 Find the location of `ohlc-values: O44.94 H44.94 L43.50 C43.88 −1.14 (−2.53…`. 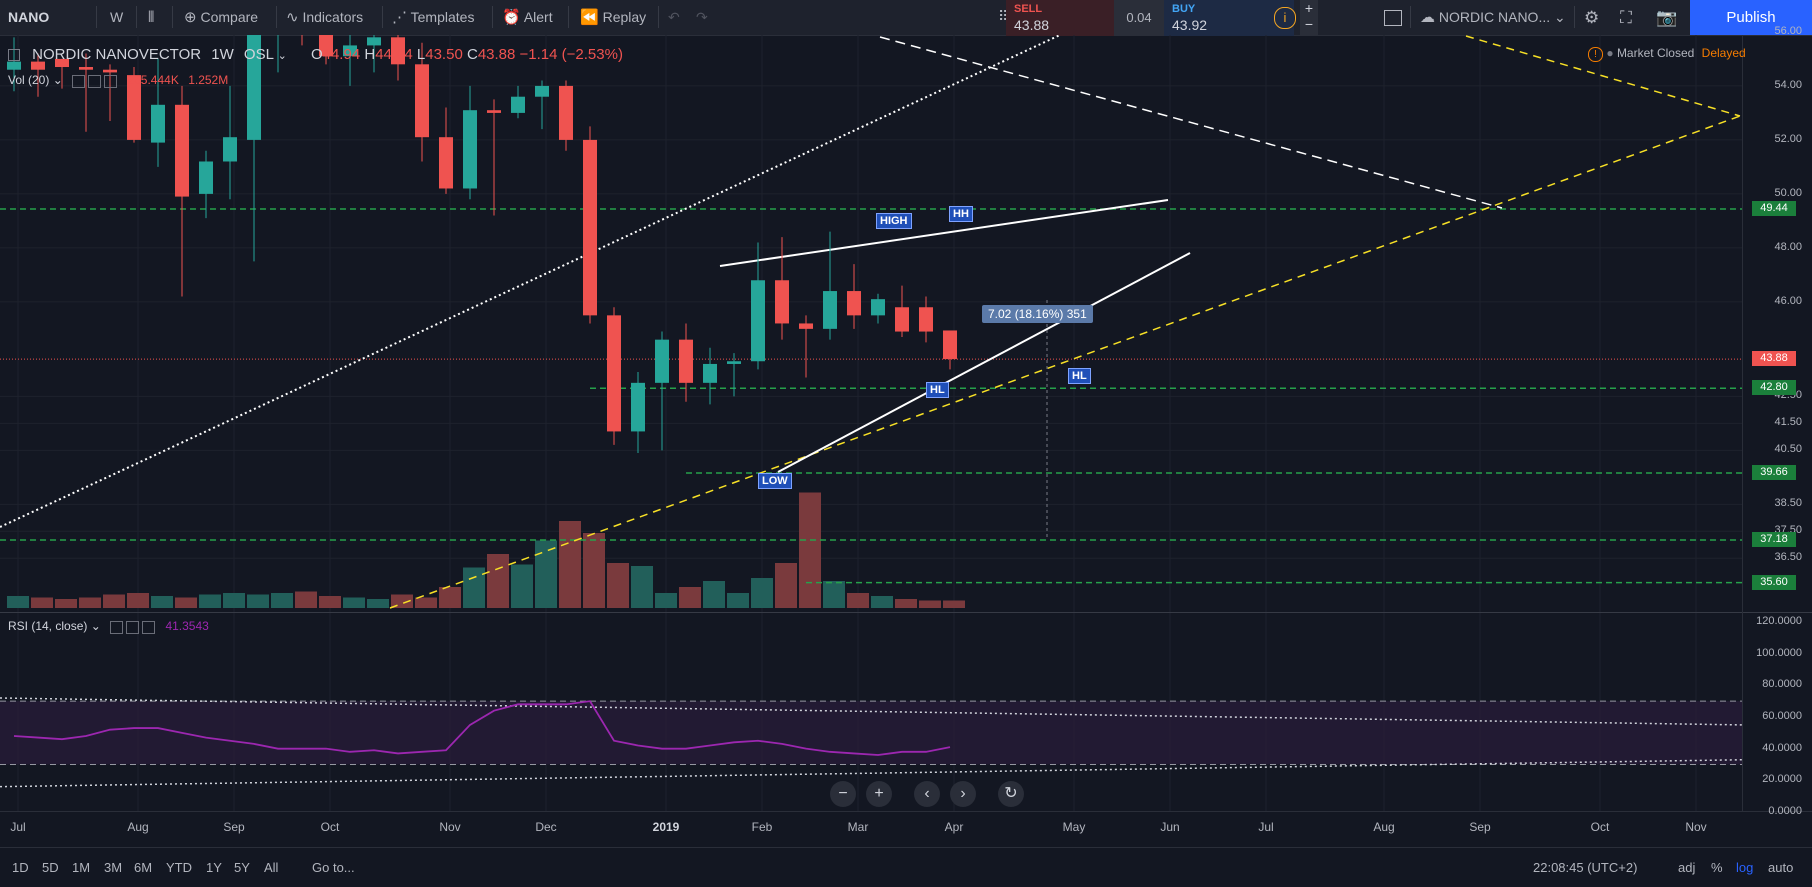

ohlc-values: O44.94 H44.94 L43.50 C43.88 −1.14 (−2.53… is located at coordinates (467, 54).